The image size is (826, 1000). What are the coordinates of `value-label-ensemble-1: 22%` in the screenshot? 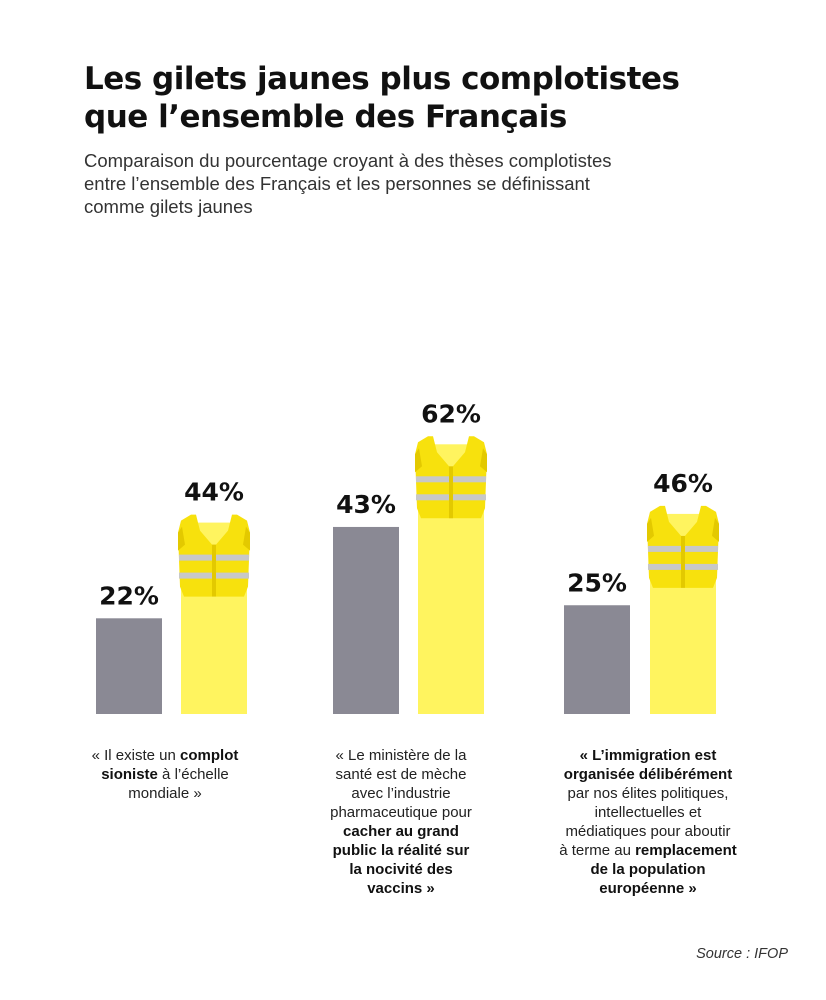 It's located at (129, 595).